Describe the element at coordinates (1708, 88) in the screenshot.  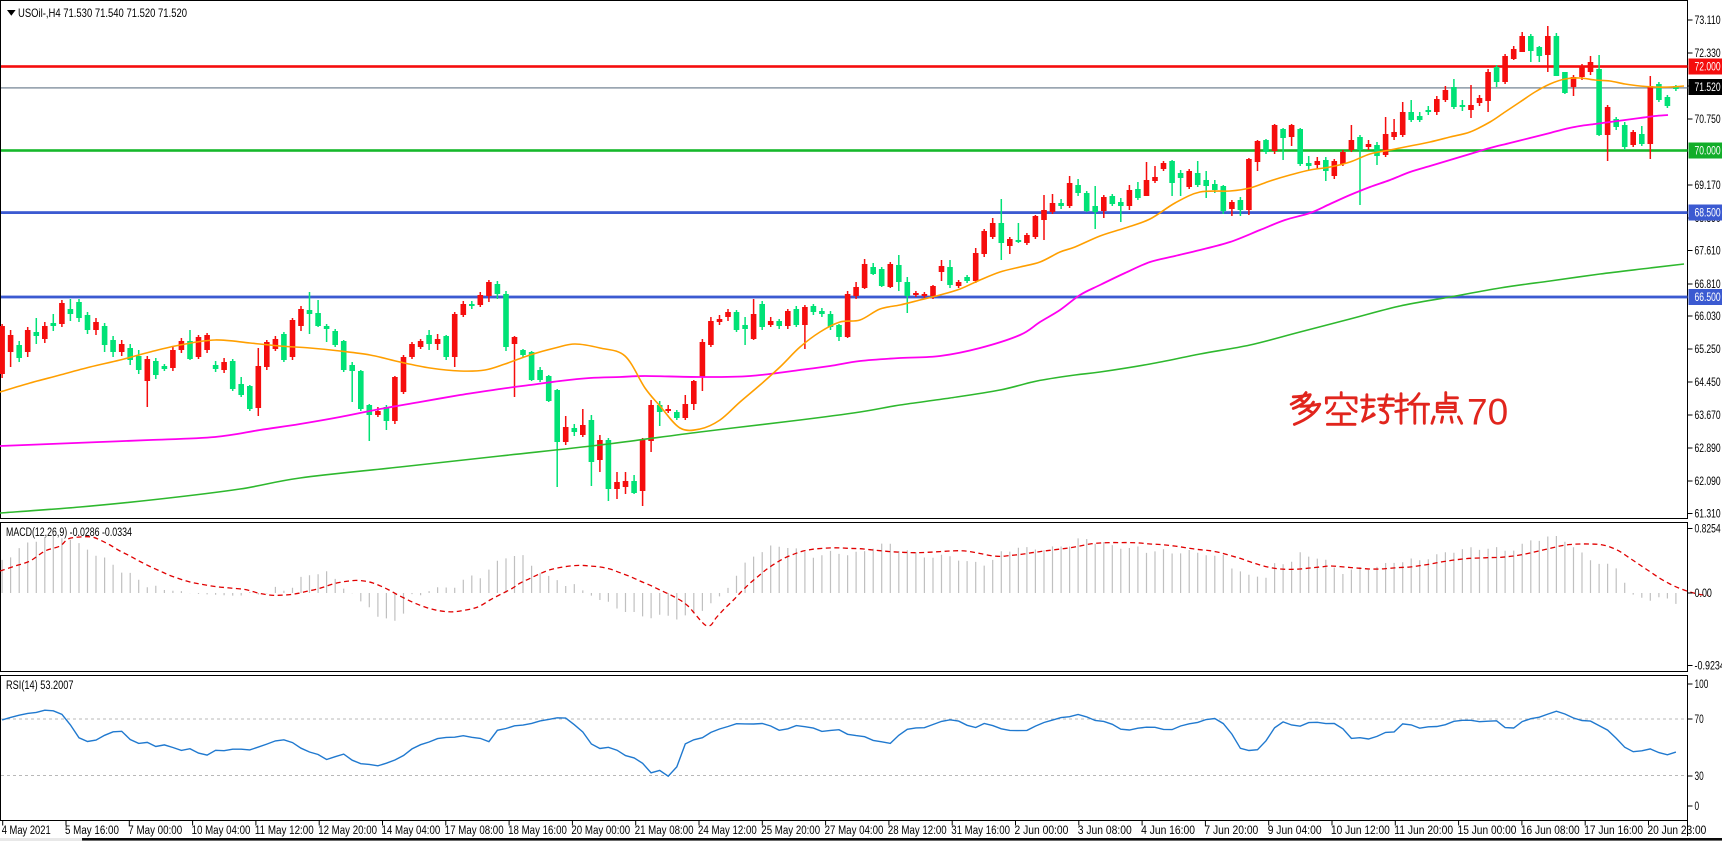
I see `svg-text: 71.520` at that location.